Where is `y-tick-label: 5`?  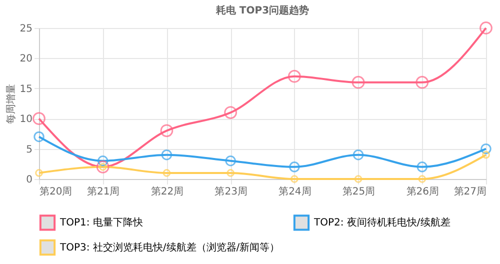
y-tick-label: 5 is located at coordinates (29, 150).